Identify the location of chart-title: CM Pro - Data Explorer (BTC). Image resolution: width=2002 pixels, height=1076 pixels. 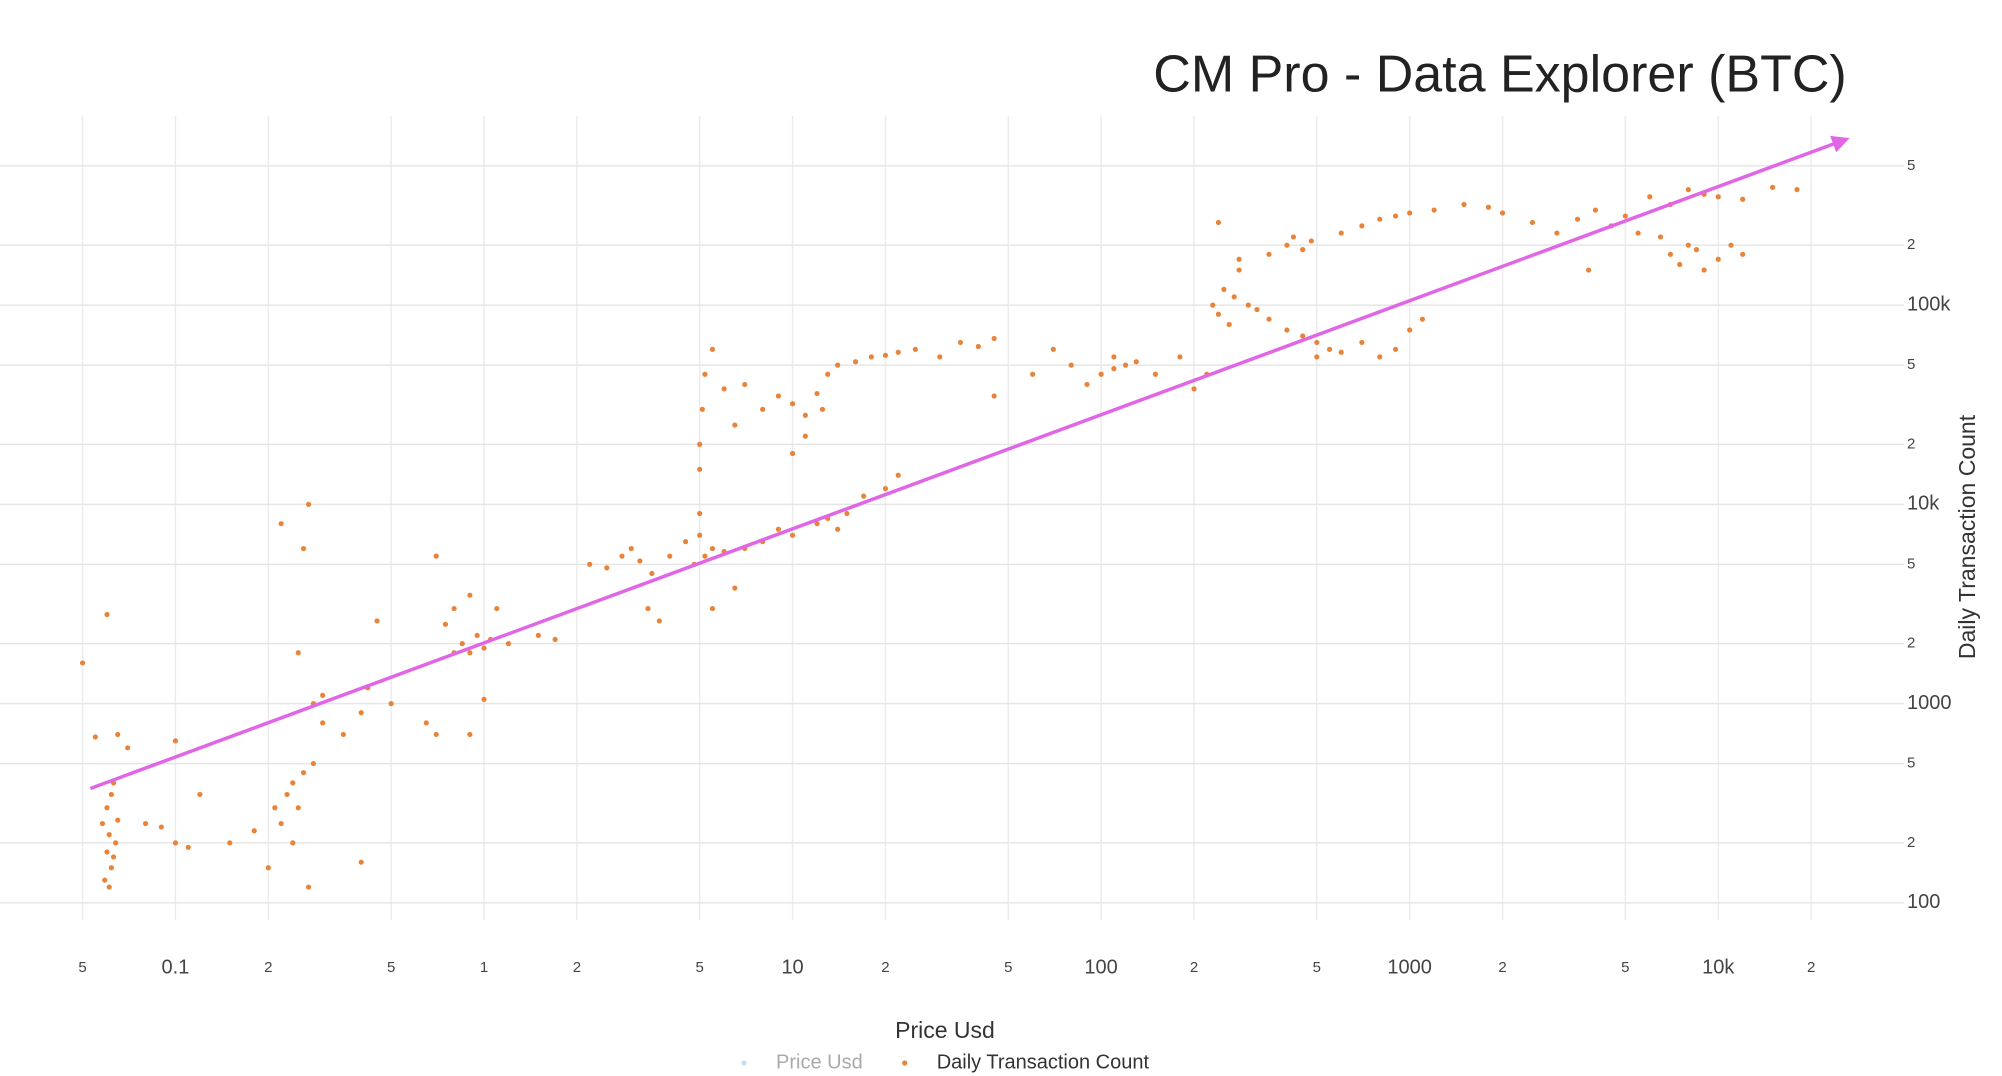
(1499, 75).